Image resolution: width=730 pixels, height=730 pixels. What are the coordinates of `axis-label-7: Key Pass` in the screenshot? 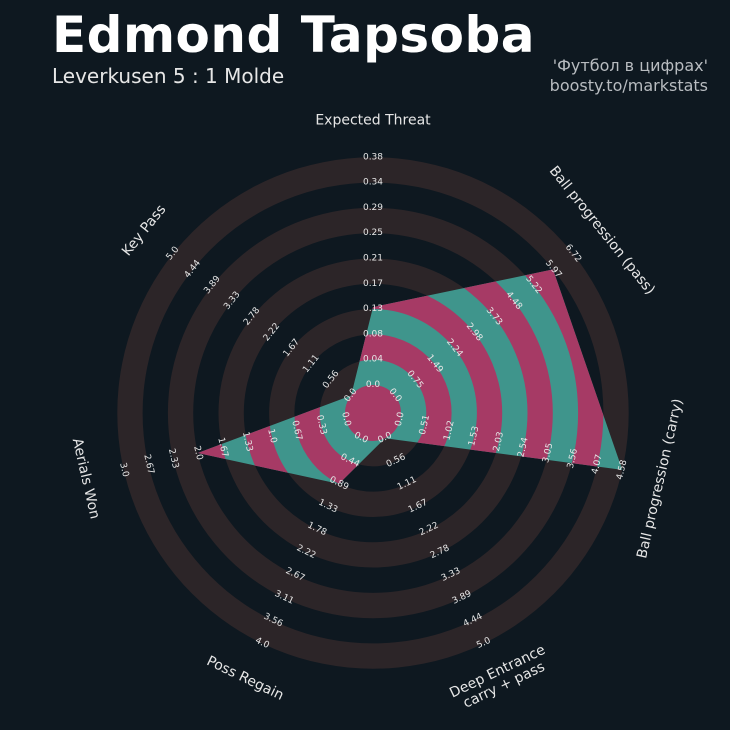 It's located at (144, 231).